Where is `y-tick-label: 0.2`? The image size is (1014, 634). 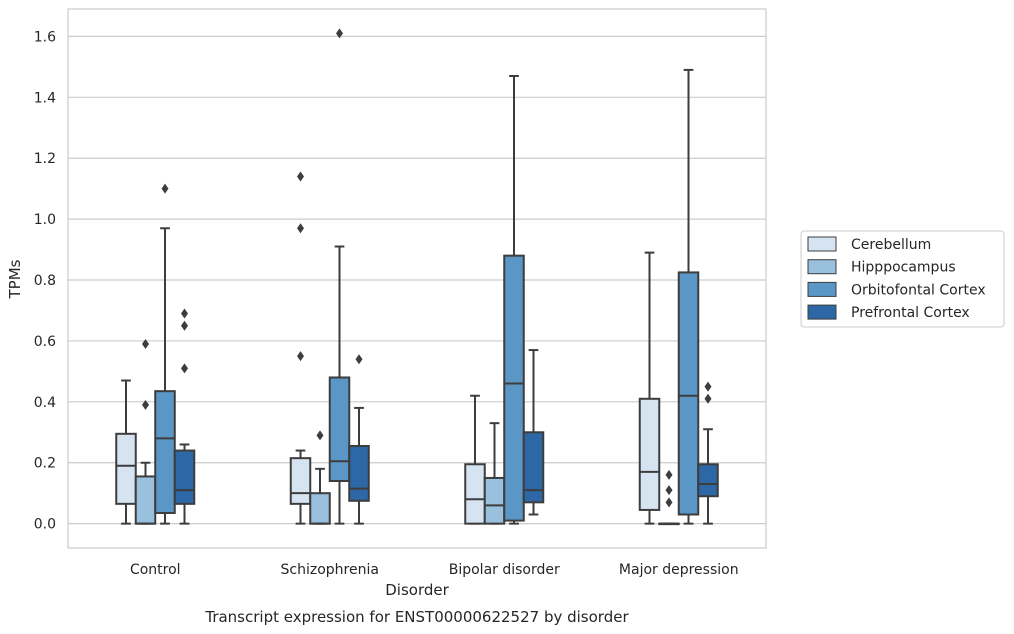 y-tick-label: 0.2 is located at coordinates (45, 464).